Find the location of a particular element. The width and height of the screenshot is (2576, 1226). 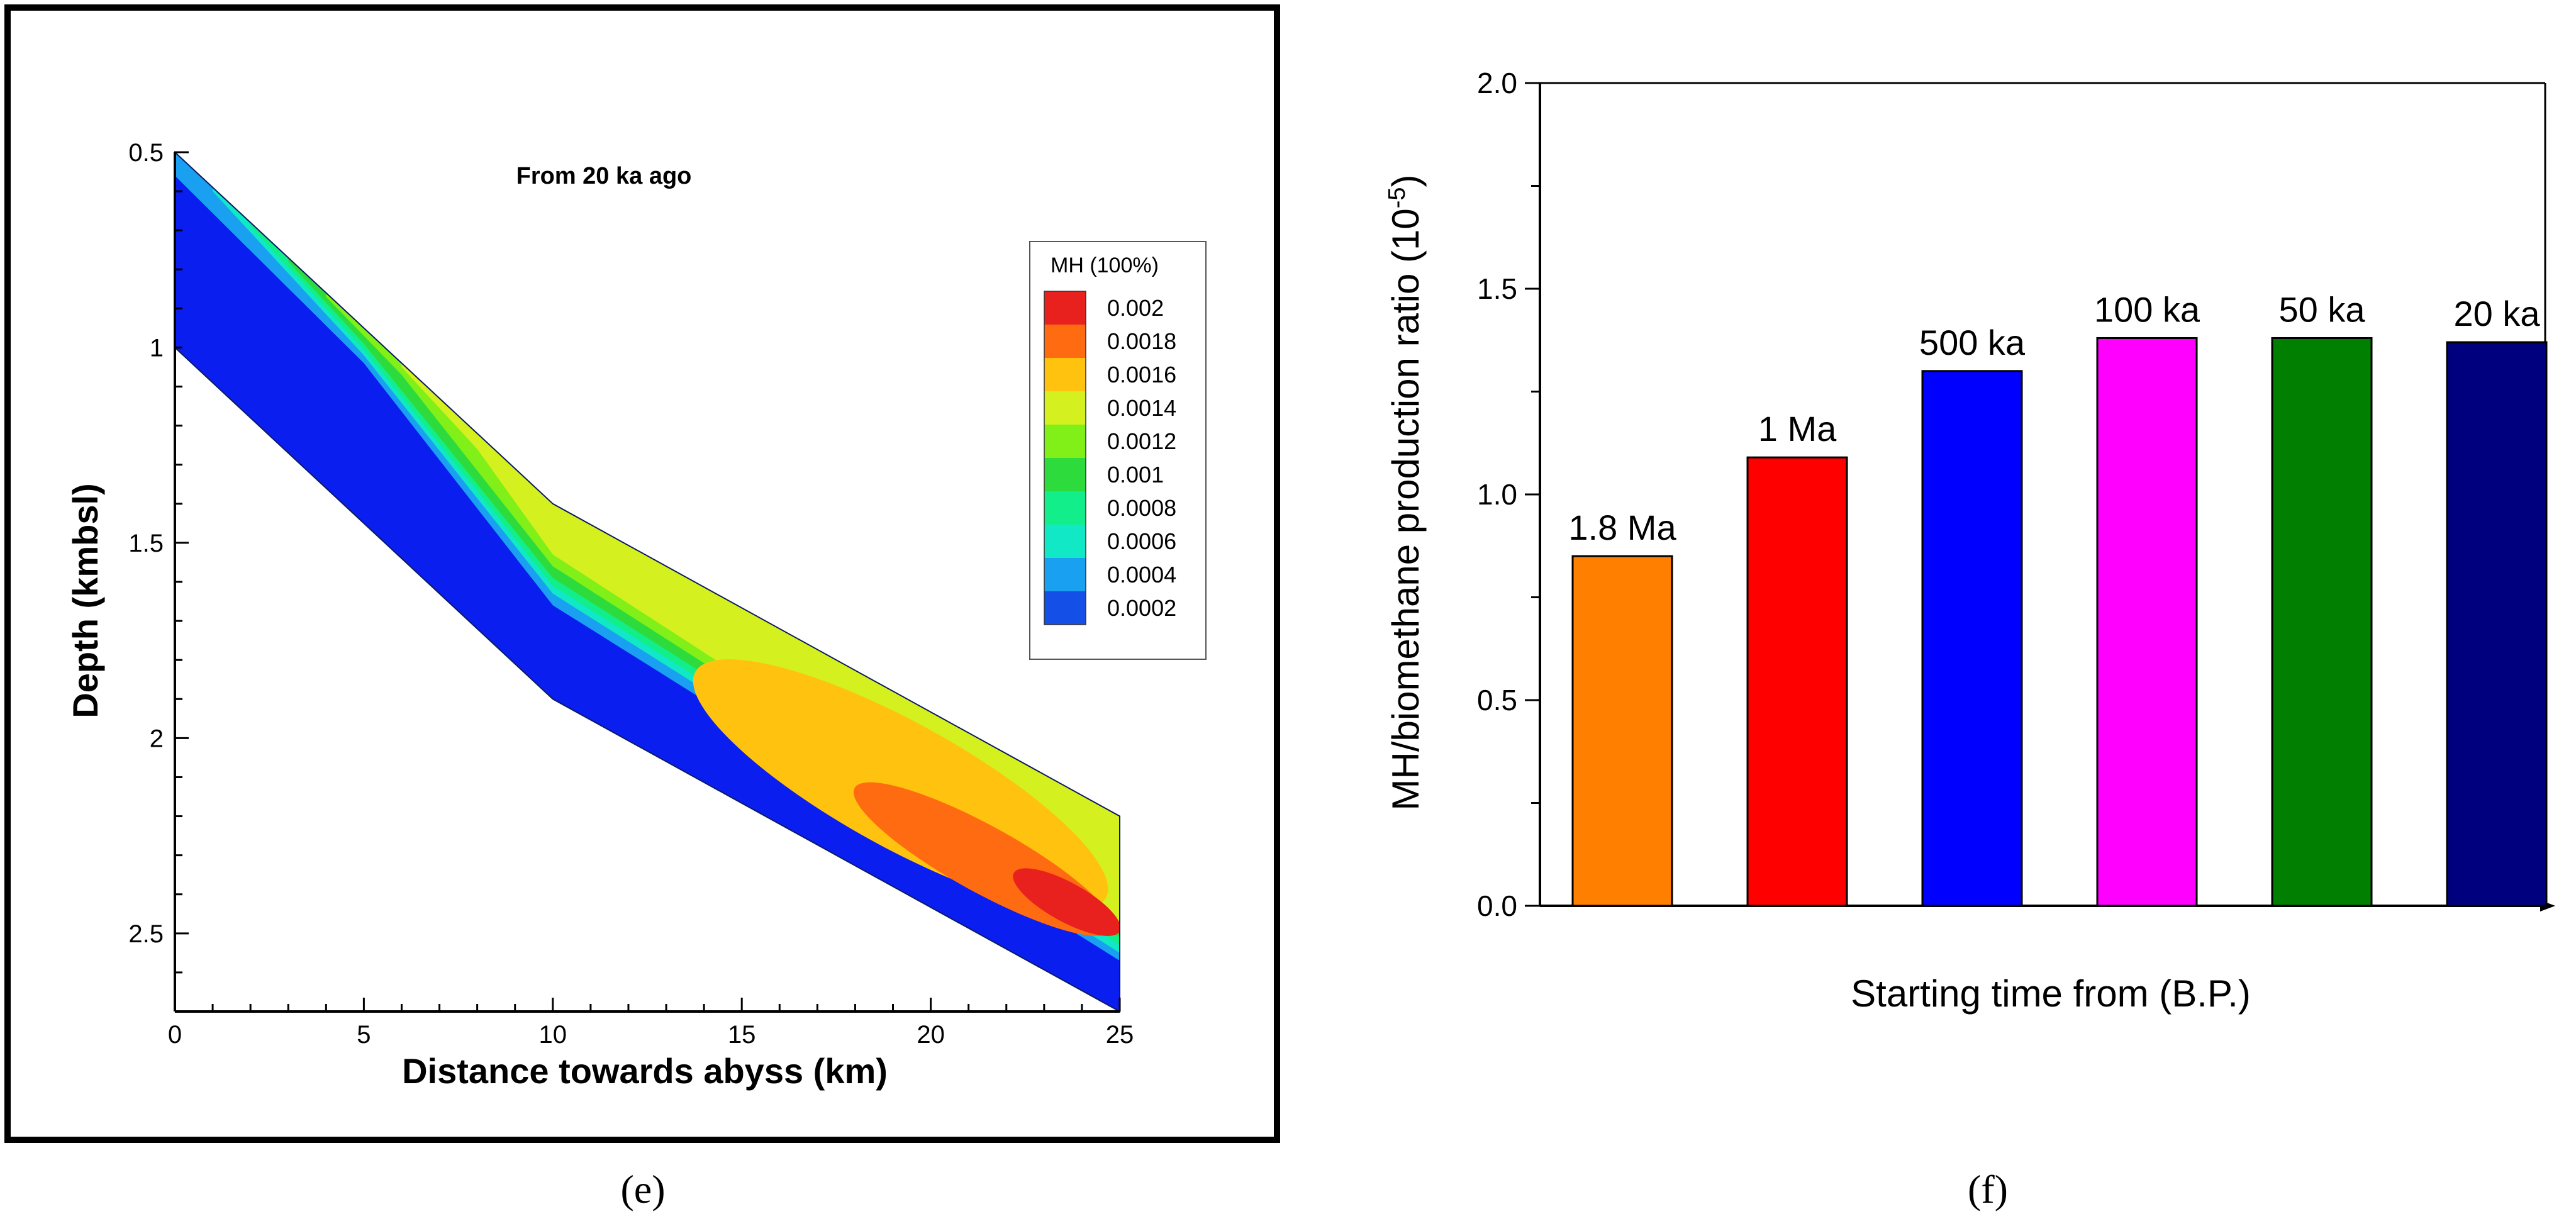

legend-label: 0.0004 is located at coordinates (1141, 575).